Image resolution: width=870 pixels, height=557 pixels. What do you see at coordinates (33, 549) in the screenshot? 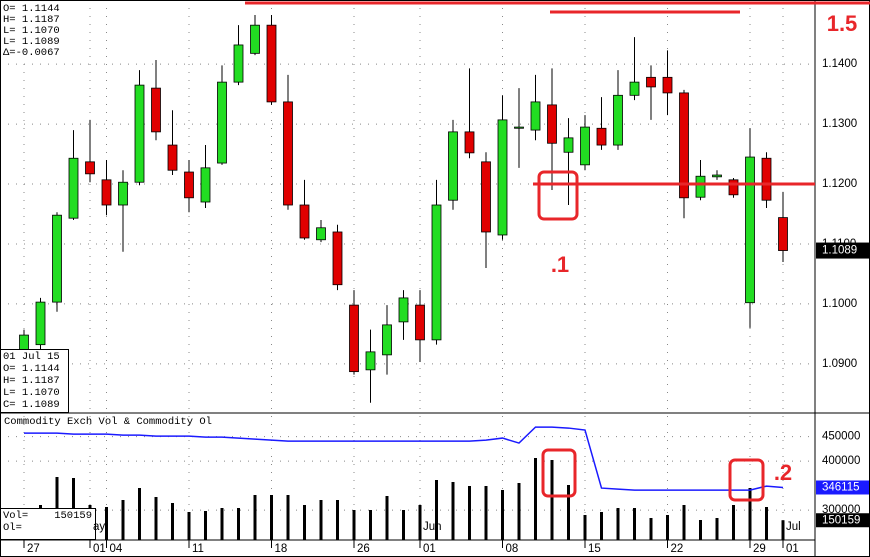
I see `x-tick-label: 27` at bounding box center [33, 549].